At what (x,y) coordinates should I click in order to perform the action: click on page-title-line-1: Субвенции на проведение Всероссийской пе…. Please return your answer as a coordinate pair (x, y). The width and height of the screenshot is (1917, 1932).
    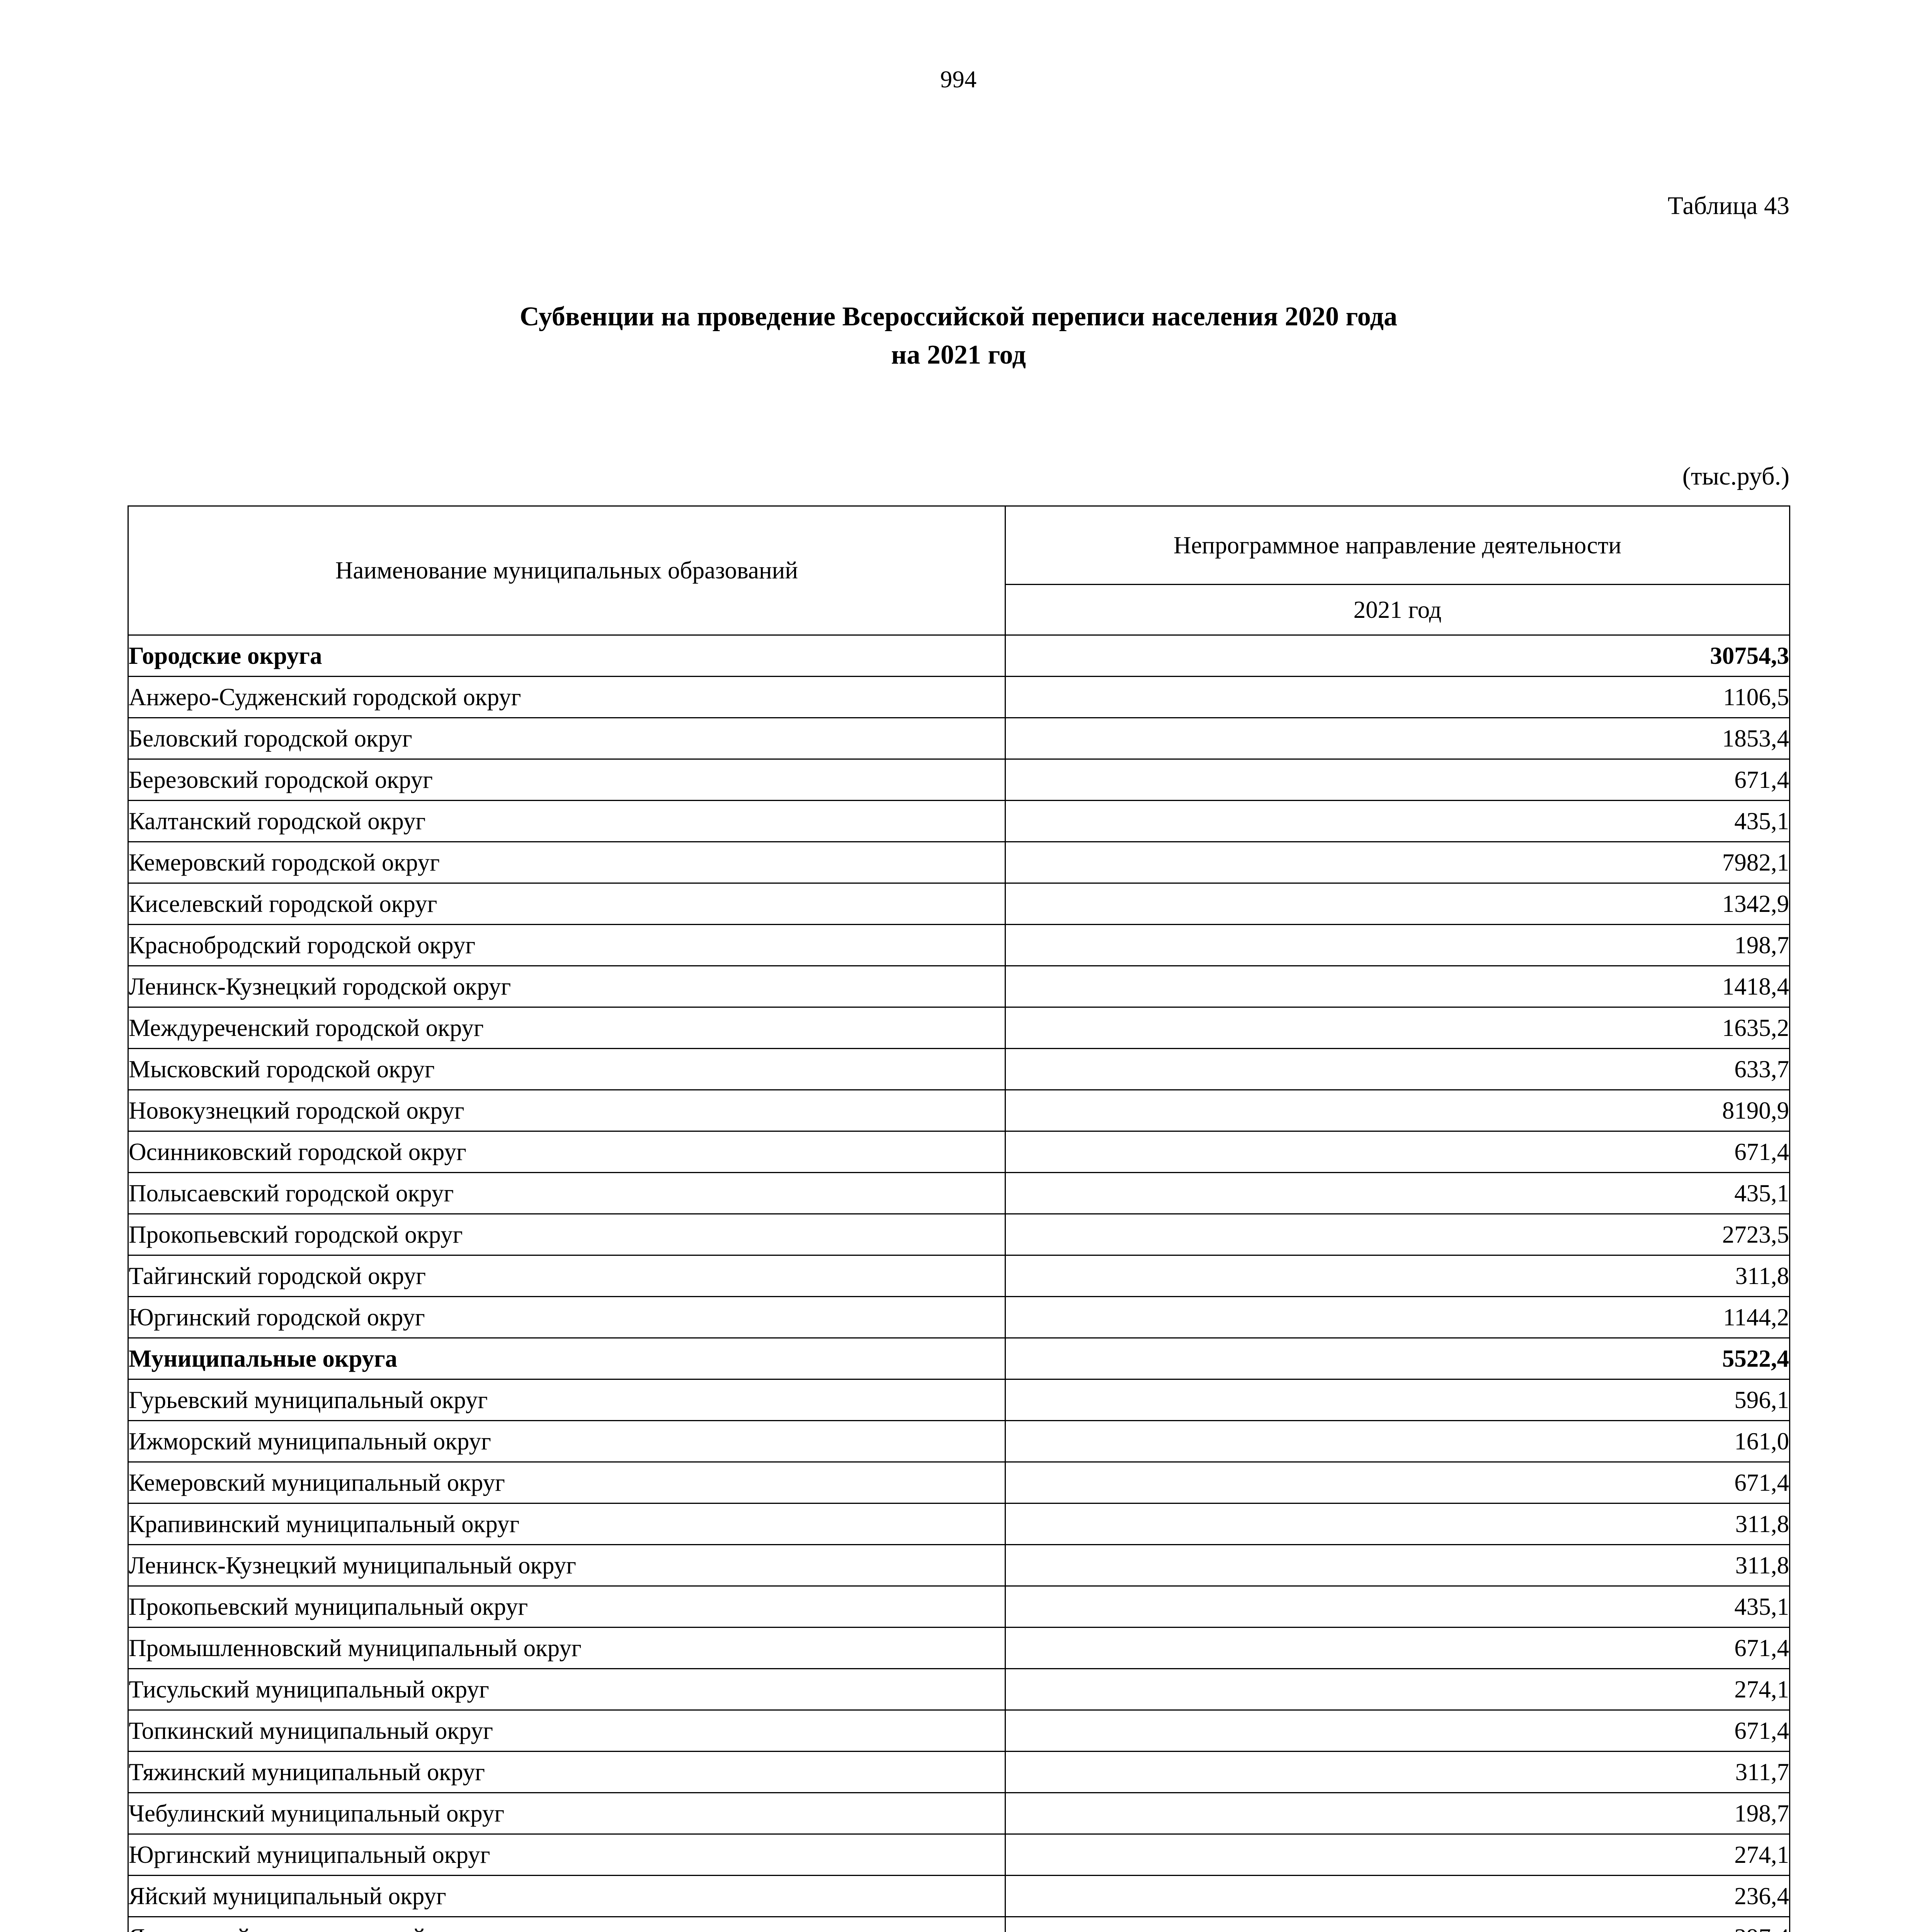
    Looking at the image, I should click on (958, 317).